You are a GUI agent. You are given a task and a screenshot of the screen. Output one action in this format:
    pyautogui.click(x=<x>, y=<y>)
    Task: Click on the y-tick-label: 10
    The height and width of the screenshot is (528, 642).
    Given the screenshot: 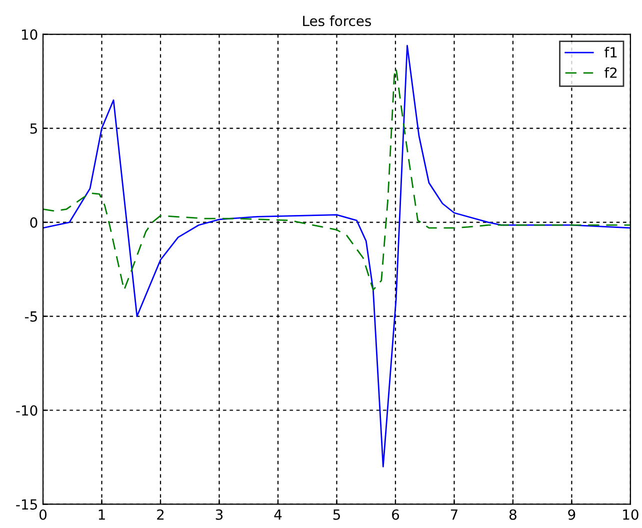 What is the action you would take?
    pyautogui.click(x=30, y=34)
    